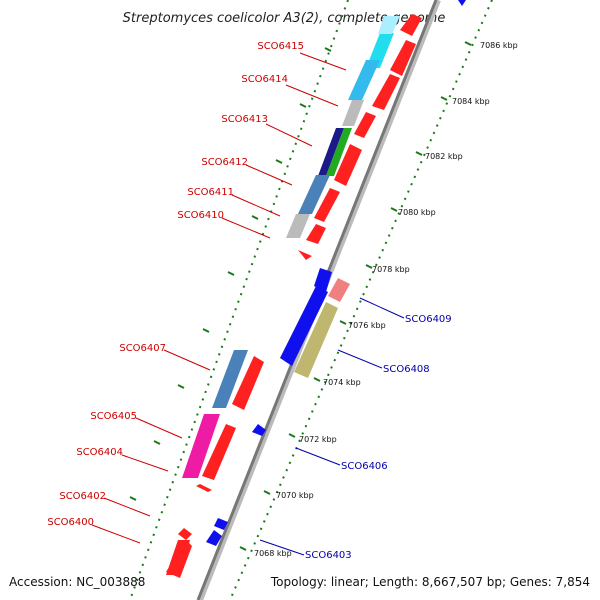 The image size is (600, 600). What do you see at coordinates (264, 79) in the screenshot?
I see `gene-label-sco6414: SCO6414` at bounding box center [264, 79].